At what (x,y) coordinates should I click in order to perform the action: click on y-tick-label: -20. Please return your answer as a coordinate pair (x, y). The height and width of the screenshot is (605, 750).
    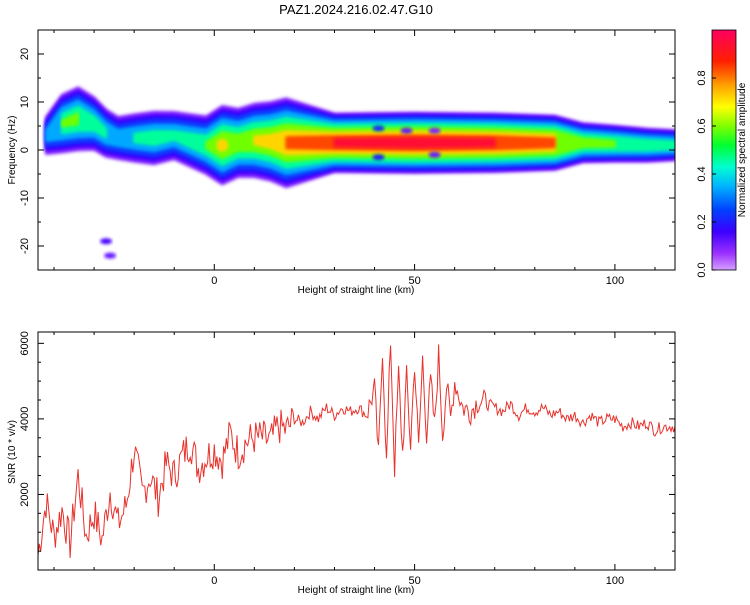
    Looking at the image, I should click on (25, 246).